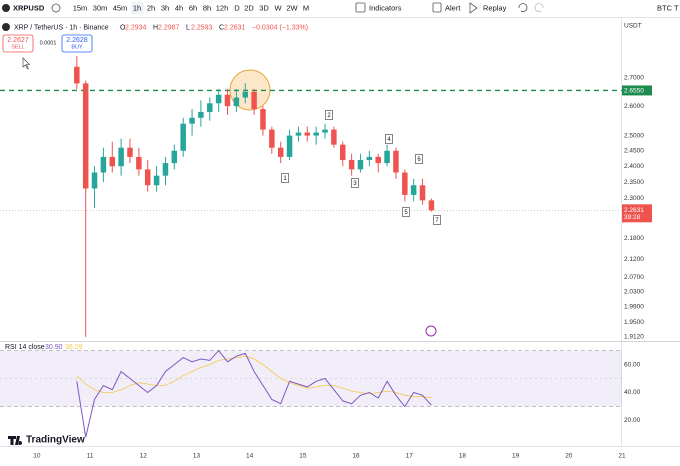  Describe the element at coordinates (179, 7) in the screenshot. I see `interval-button: 4h` at that location.